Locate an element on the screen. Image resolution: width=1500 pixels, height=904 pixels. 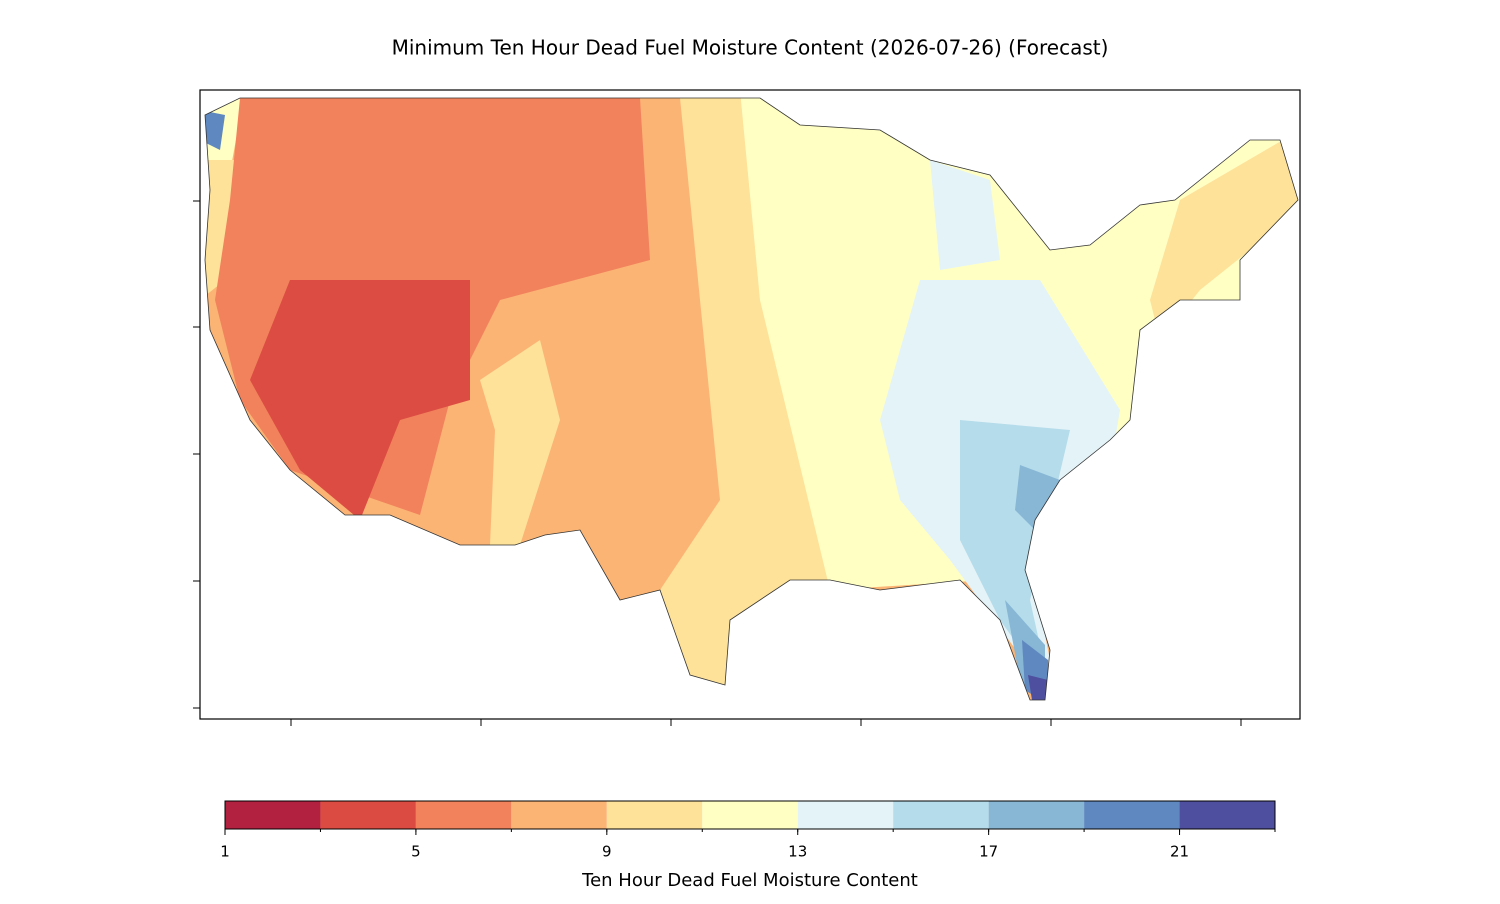
colorbar: 1 5 9 13 17 21 is located at coordinates (748, 830).